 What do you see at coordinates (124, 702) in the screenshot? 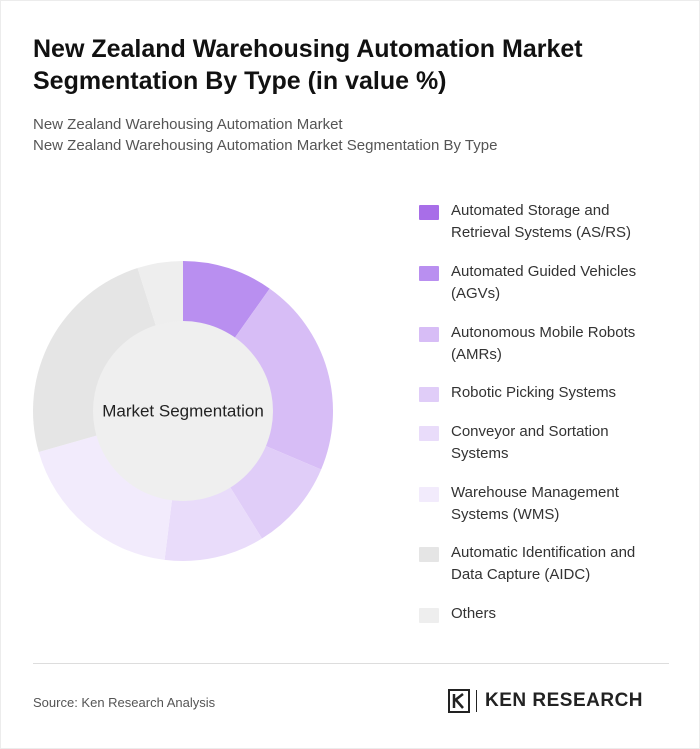
I see `source-note: Source: Ken Research Analysis` at bounding box center [124, 702].